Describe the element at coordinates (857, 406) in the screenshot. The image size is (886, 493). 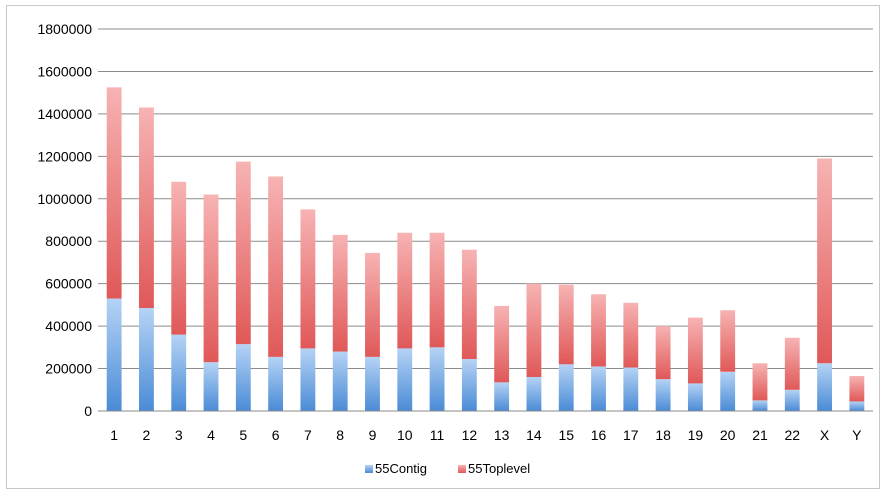
I see `bar-55contig-y` at that location.